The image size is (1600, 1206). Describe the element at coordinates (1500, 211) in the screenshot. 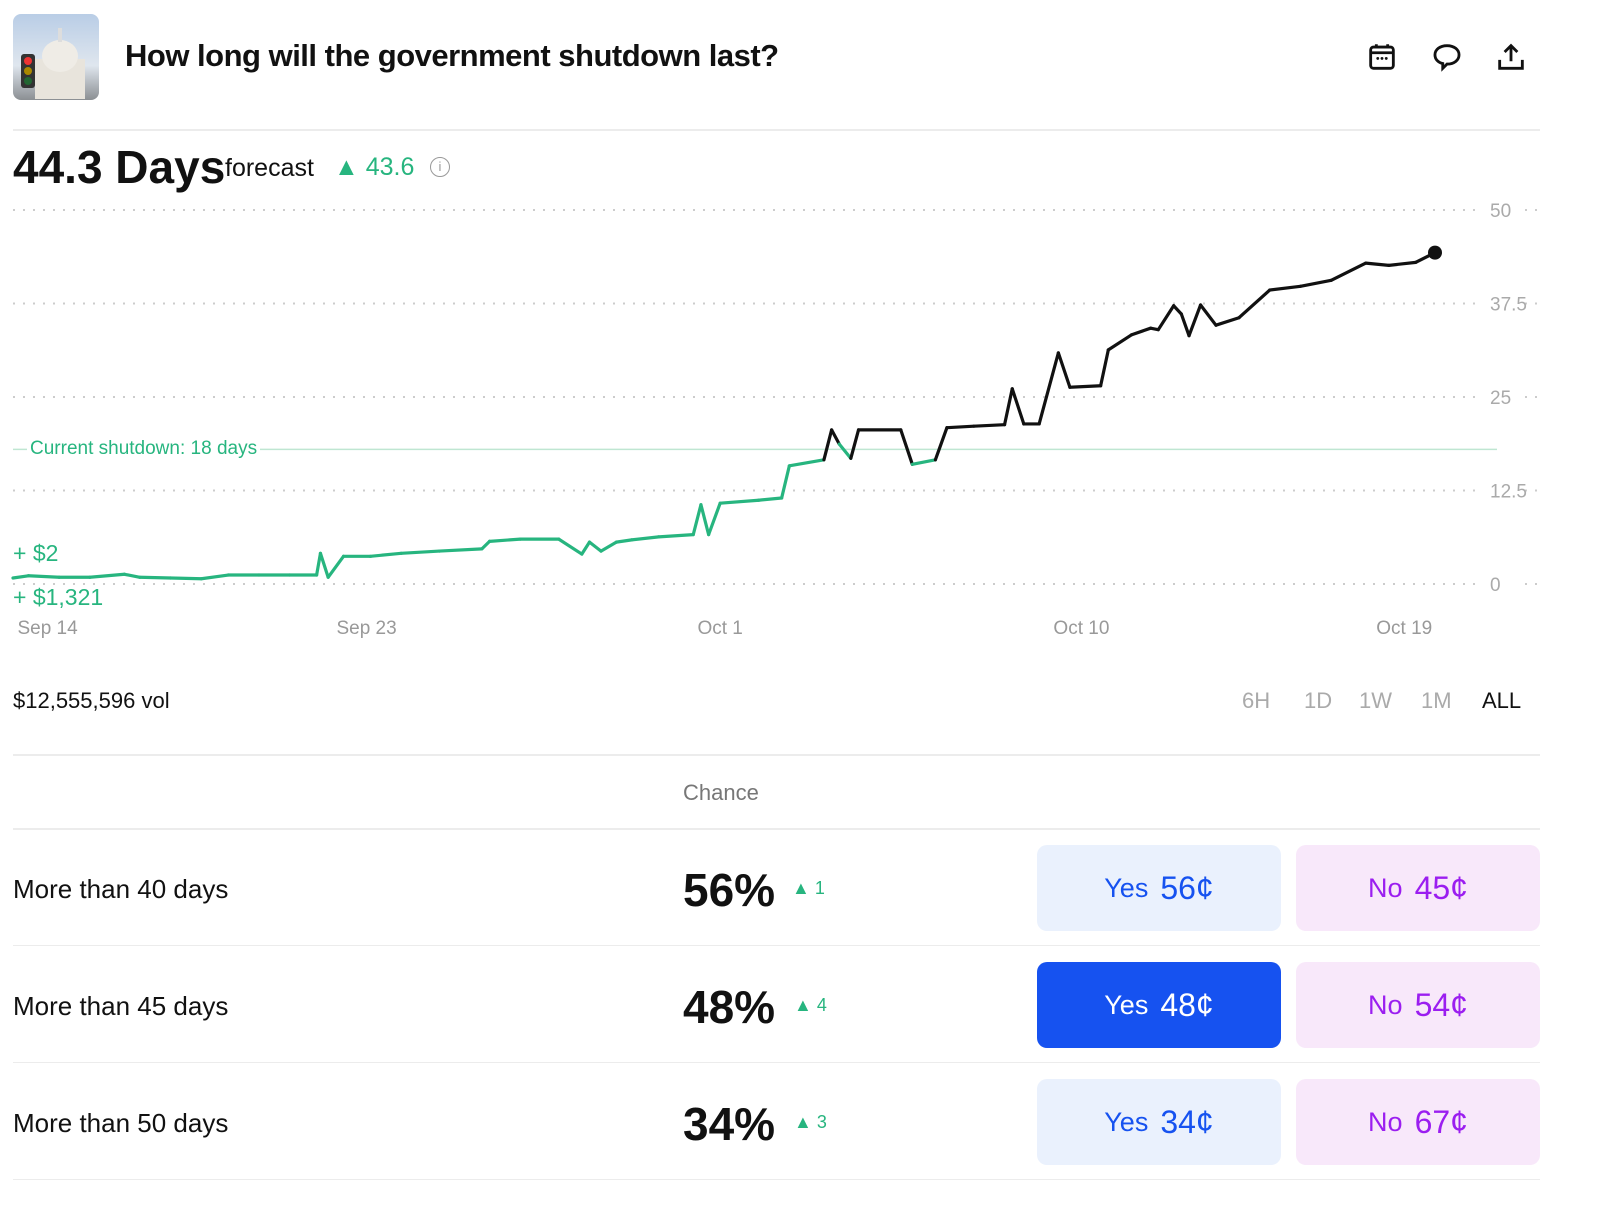

I see `y-tick-label: 50` at that location.